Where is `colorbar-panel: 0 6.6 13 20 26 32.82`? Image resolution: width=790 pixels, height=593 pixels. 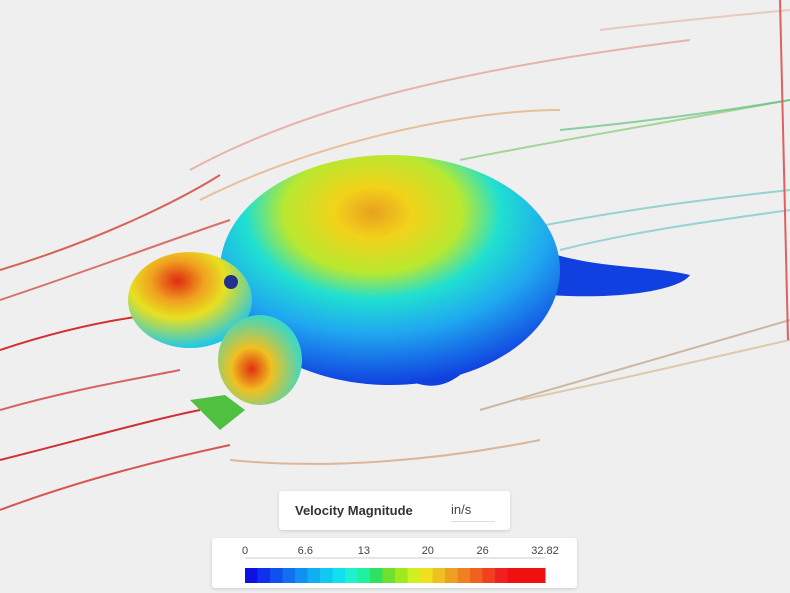 colorbar-panel: 0 6.6 13 20 26 32.82 is located at coordinates (394, 563).